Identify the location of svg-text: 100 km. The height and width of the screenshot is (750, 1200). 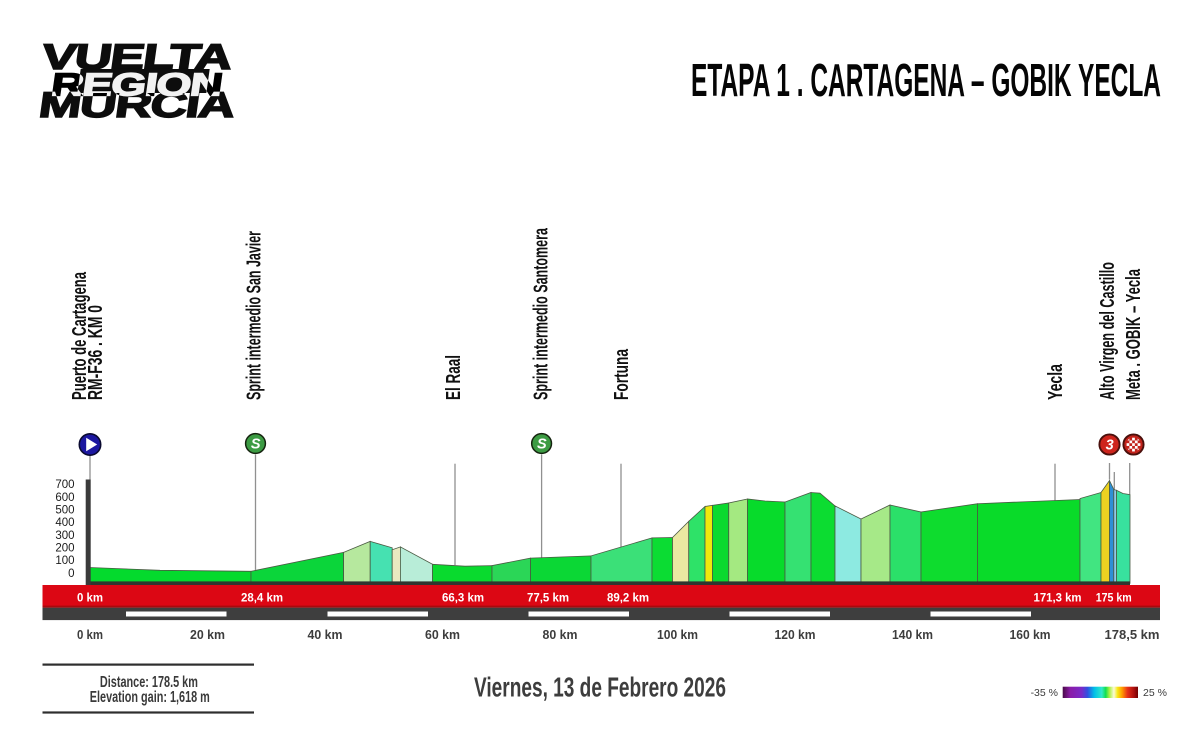
(677, 634).